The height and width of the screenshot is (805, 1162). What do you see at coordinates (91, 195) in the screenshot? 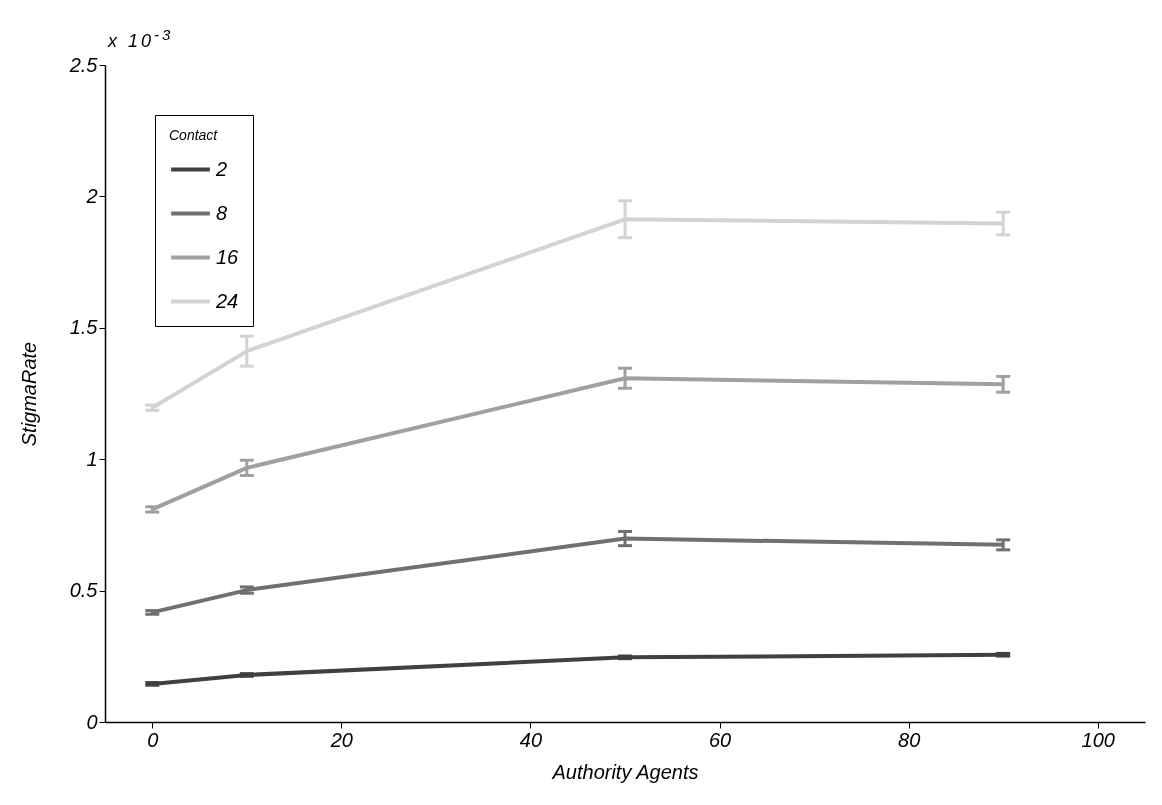
I see `y-tick-label: 2` at bounding box center [91, 195].